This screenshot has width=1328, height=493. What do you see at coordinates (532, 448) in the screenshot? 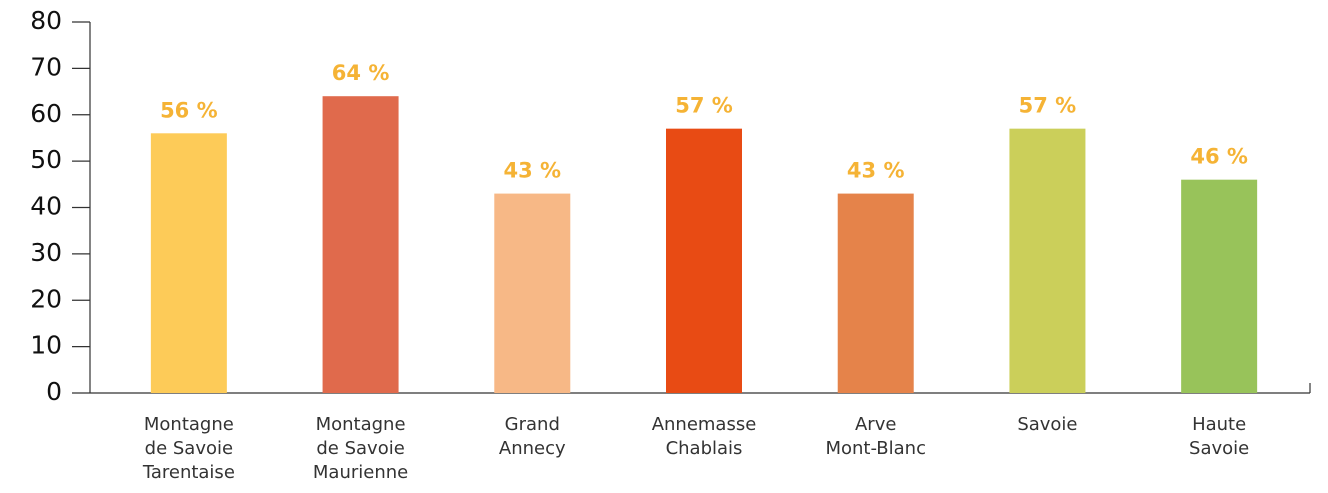
I see `x-tick-label: Annecy` at bounding box center [532, 448].